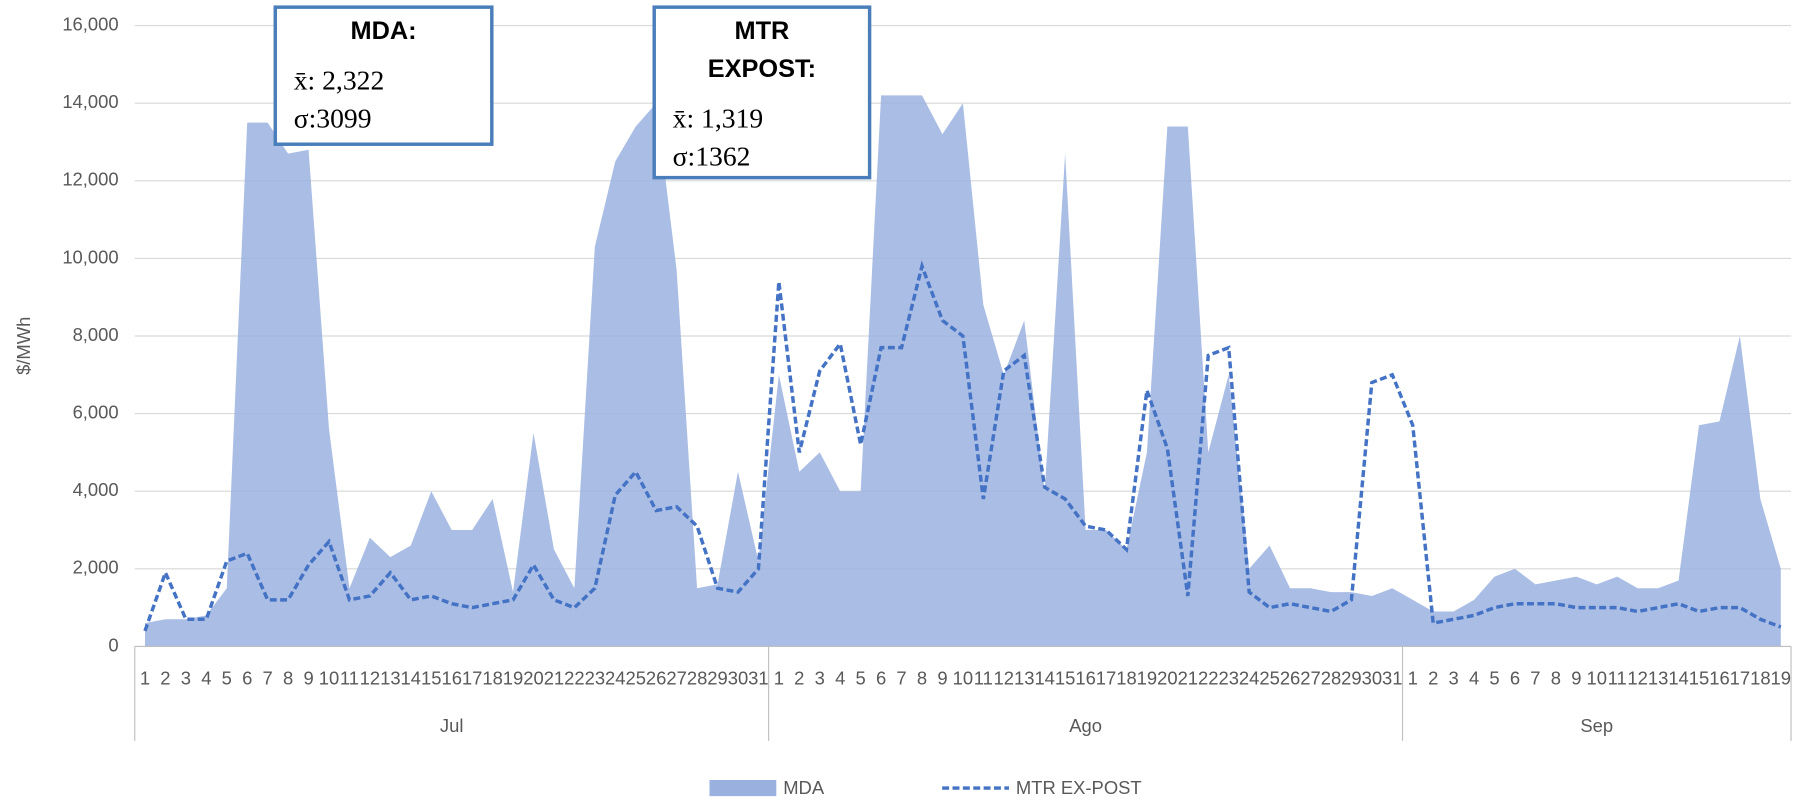 This screenshot has width=1806, height=801. What do you see at coordinates (96, 489) in the screenshot?
I see `y-tick-label: 4,000` at bounding box center [96, 489].